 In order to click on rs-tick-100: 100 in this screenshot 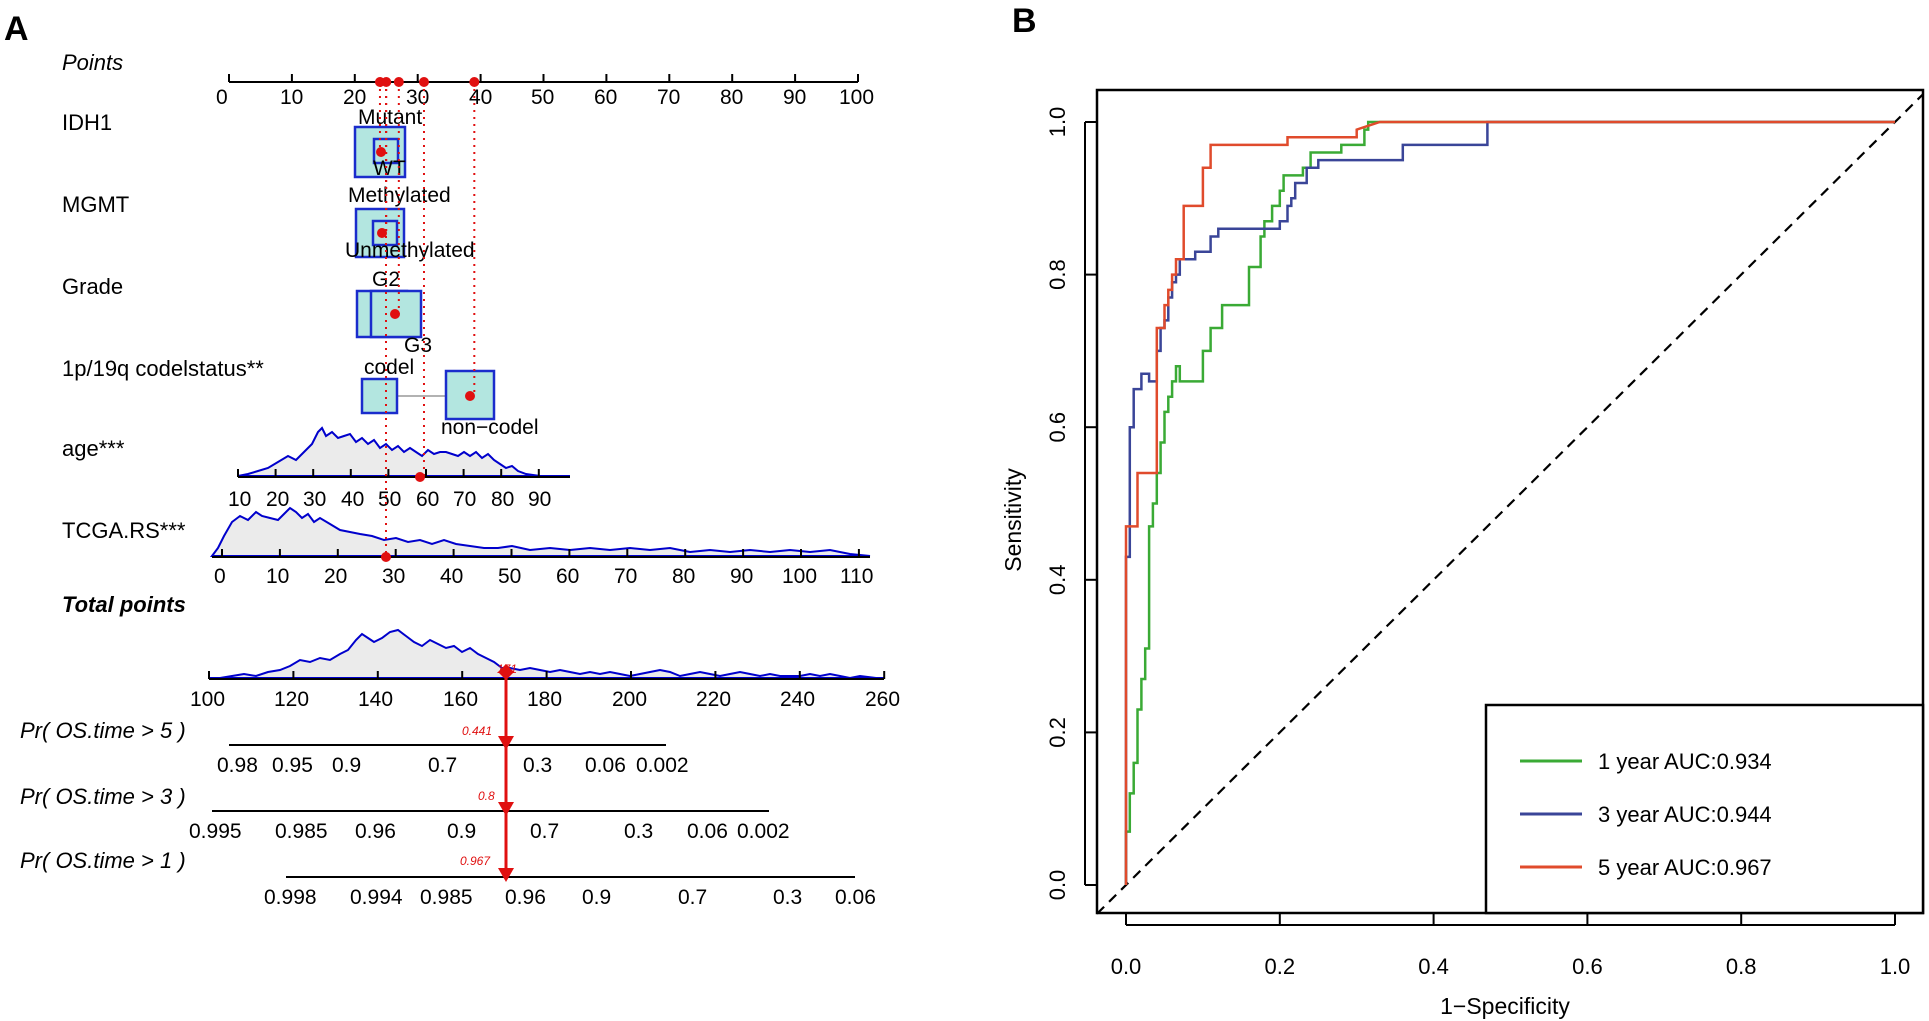, I will do `click(799, 576)`.